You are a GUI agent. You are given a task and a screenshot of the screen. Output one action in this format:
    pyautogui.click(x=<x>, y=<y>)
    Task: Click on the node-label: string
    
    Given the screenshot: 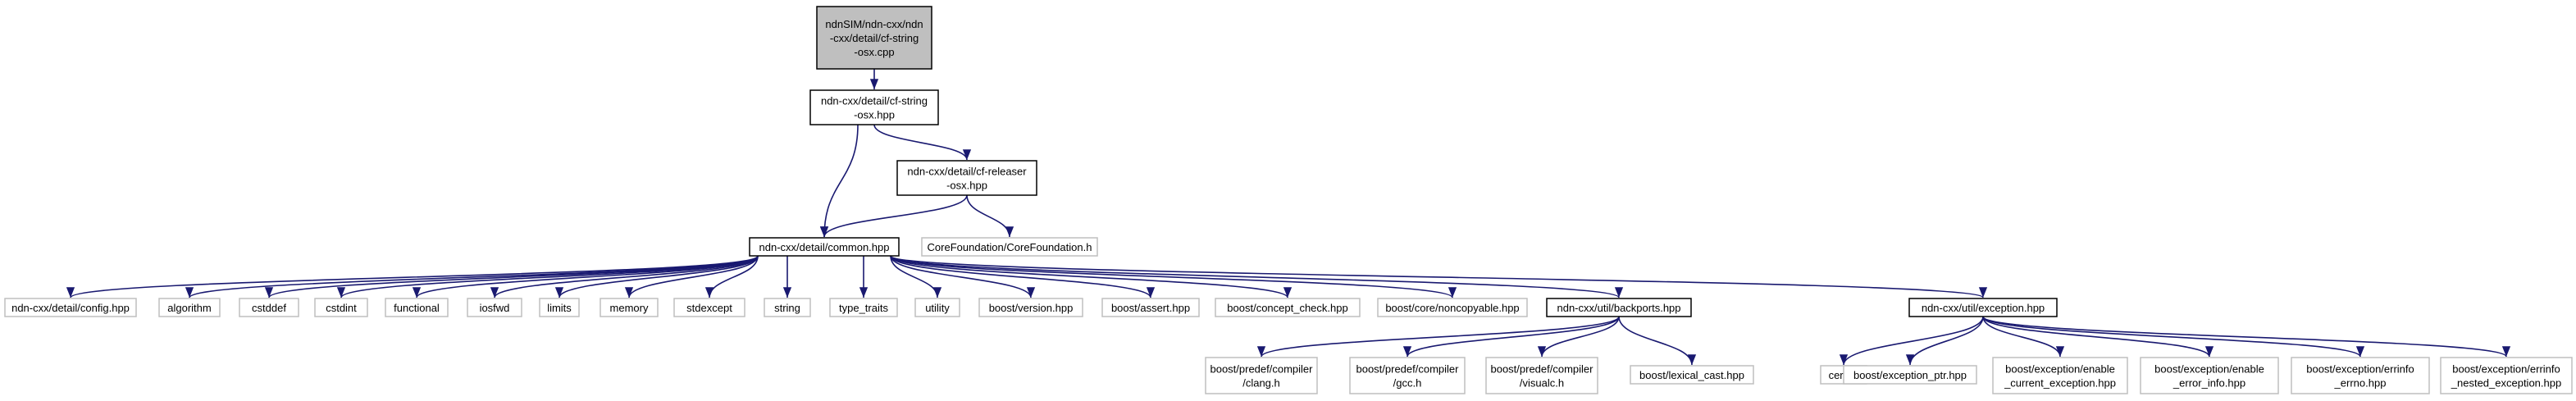 What is the action you would take?
    pyautogui.click(x=787, y=308)
    